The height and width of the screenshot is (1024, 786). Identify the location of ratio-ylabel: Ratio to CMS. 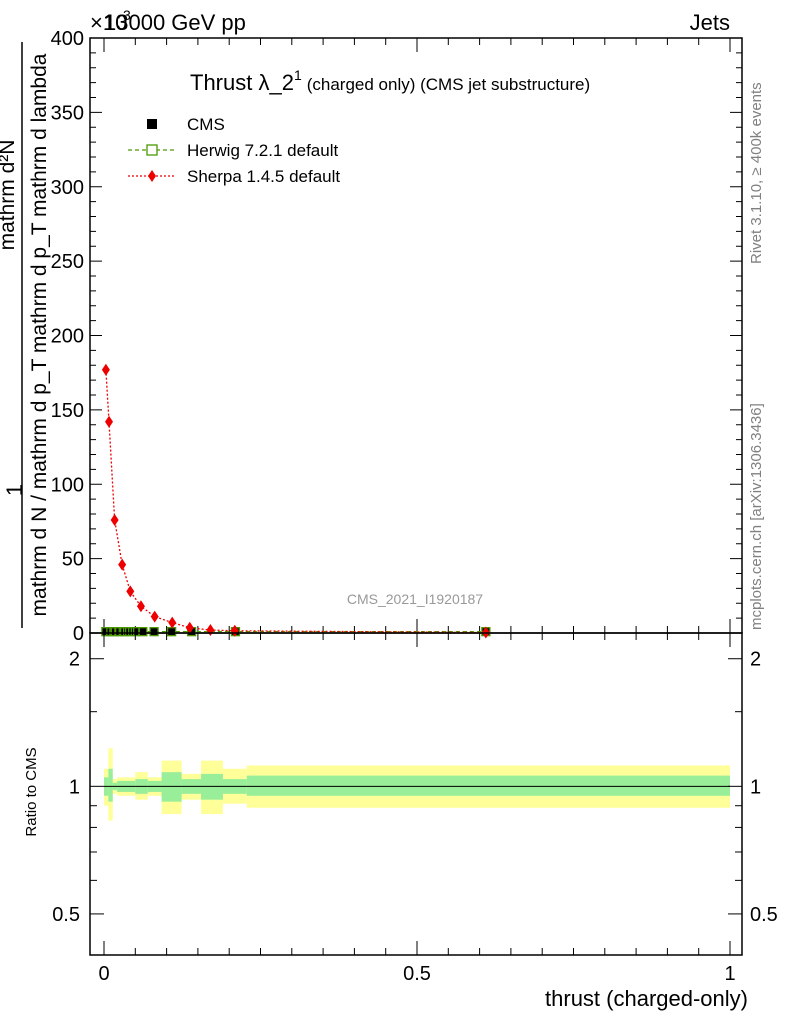
(31, 791).